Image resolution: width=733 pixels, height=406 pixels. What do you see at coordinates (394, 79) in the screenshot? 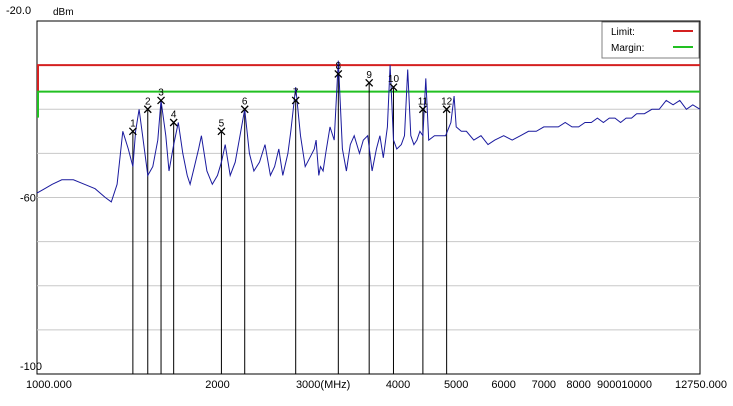
I see `marker-label: 10` at bounding box center [394, 79].